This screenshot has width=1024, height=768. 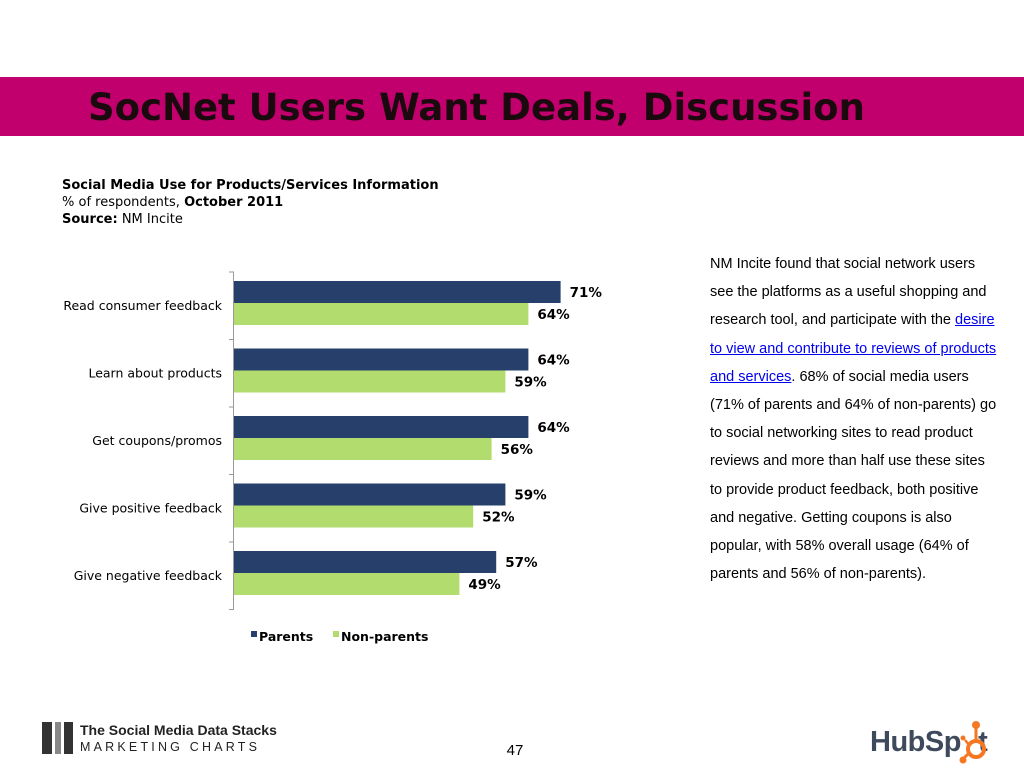 I want to click on category-label: Learn about products, so click(x=155, y=372).